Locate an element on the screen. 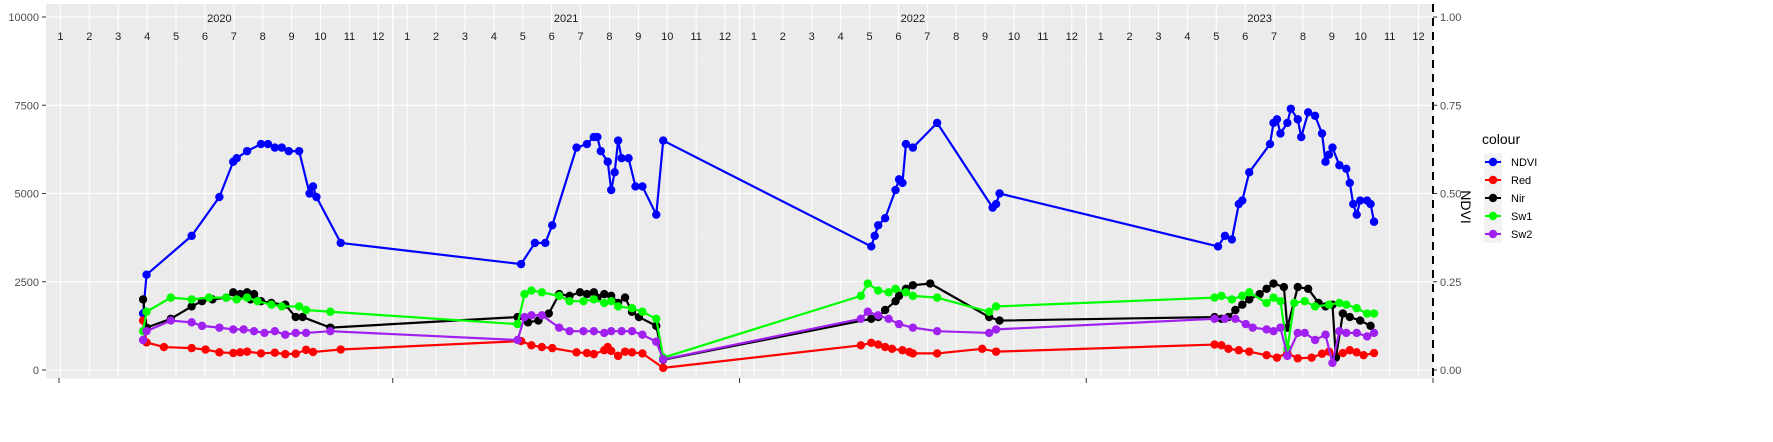 The height and width of the screenshot is (442, 1773). y2-tick-label: 1.00 is located at coordinates (1450, 18).